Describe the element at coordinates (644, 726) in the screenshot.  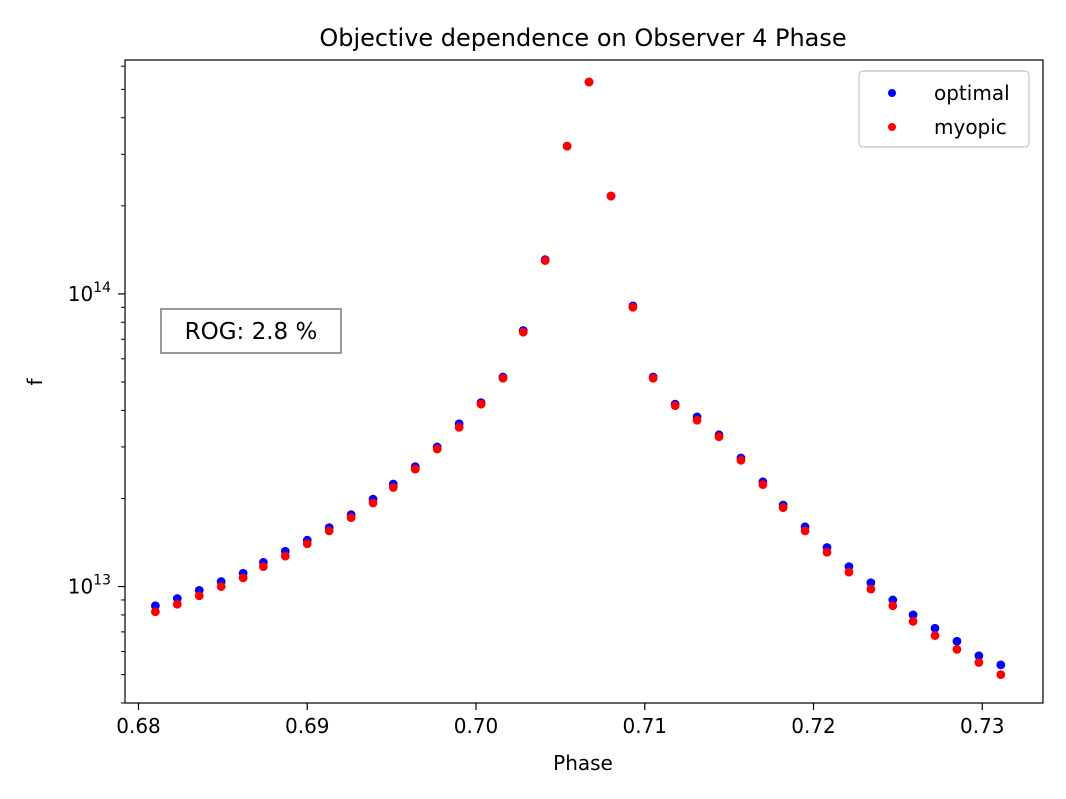
I see `x-tick-label: 0.71` at that location.